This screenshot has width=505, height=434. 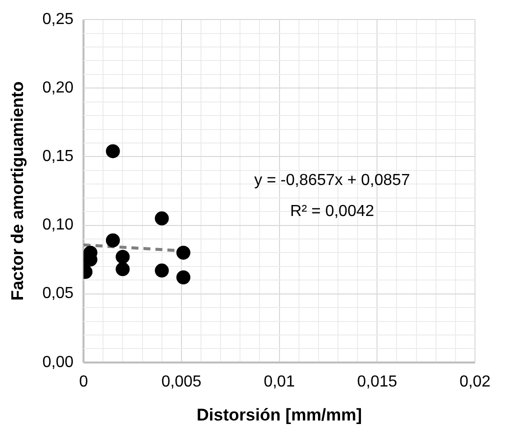 I want to click on x-tick-label: 0,02, so click(x=475, y=381).